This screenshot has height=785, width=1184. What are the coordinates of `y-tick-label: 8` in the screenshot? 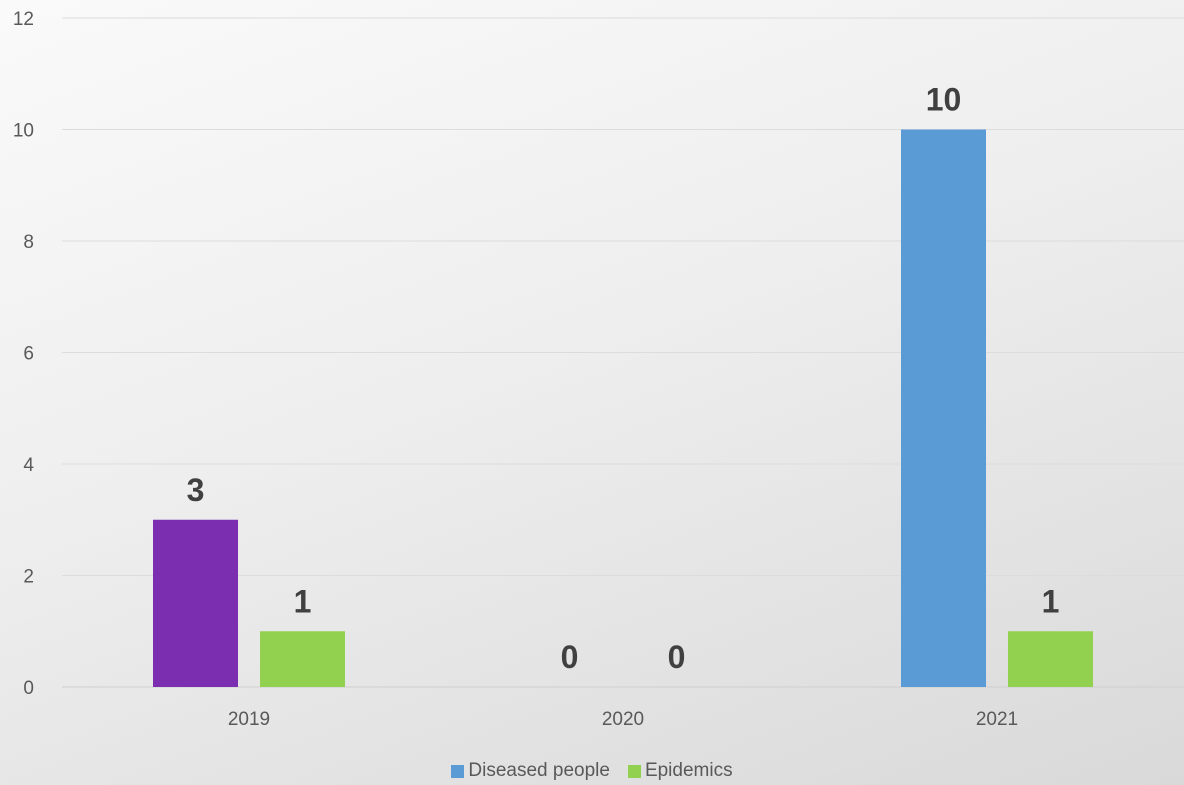 It's located at (28, 242).